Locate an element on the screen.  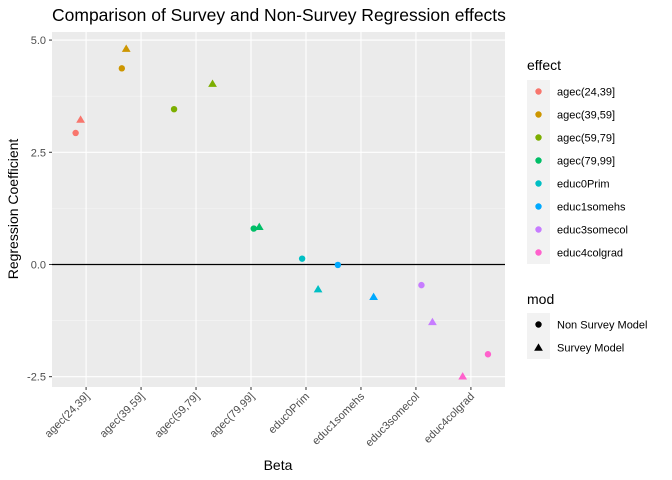
y-axis-title: Regression Coefficient is located at coordinates (13, 209).